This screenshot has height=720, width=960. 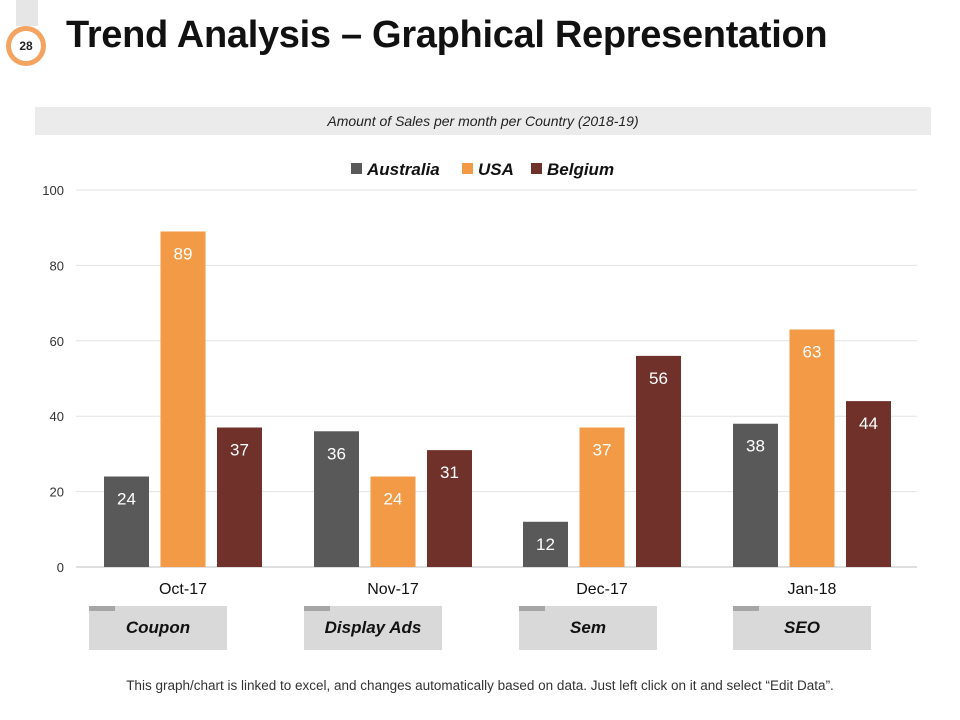 I want to click on category-box-label: Sem, so click(x=588, y=627).